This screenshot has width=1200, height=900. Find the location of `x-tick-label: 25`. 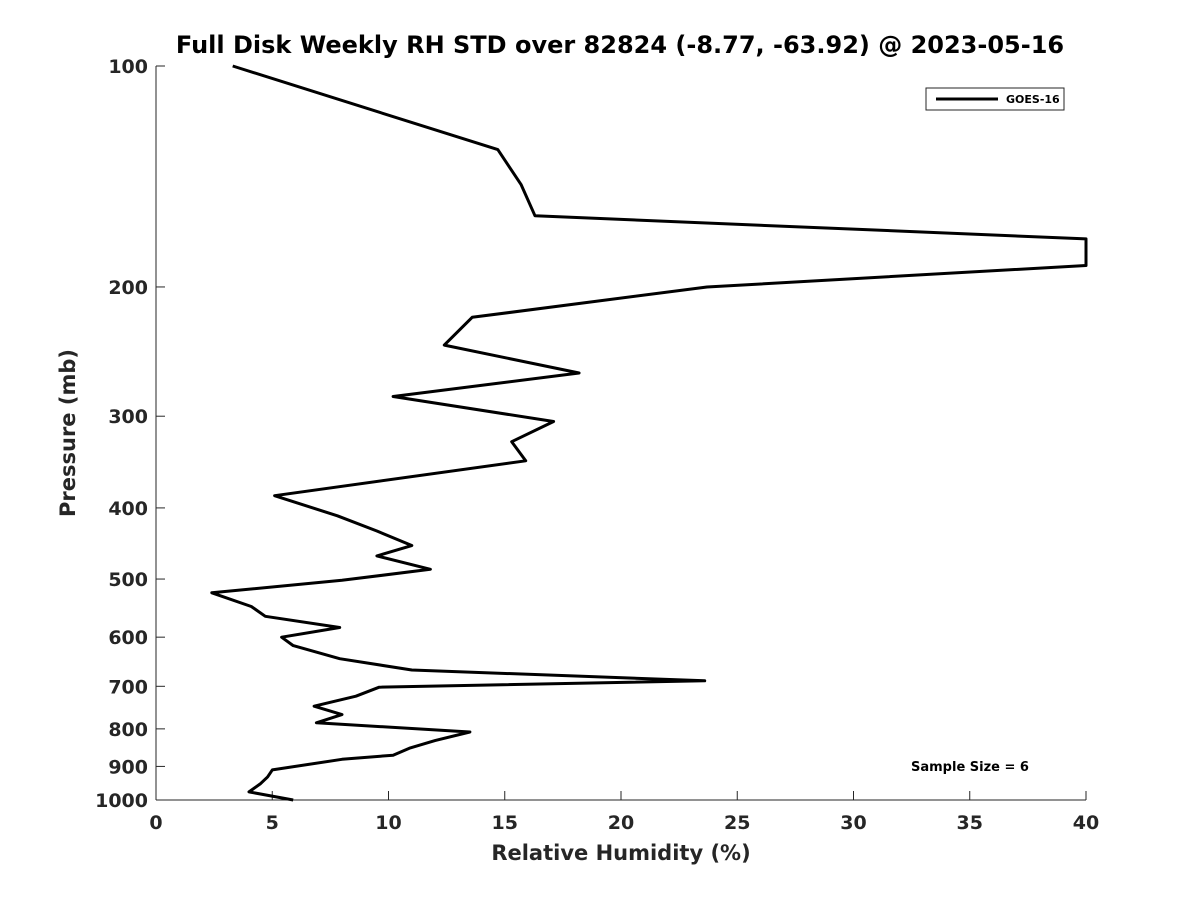

x-tick-label: 25 is located at coordinates (737, 823).